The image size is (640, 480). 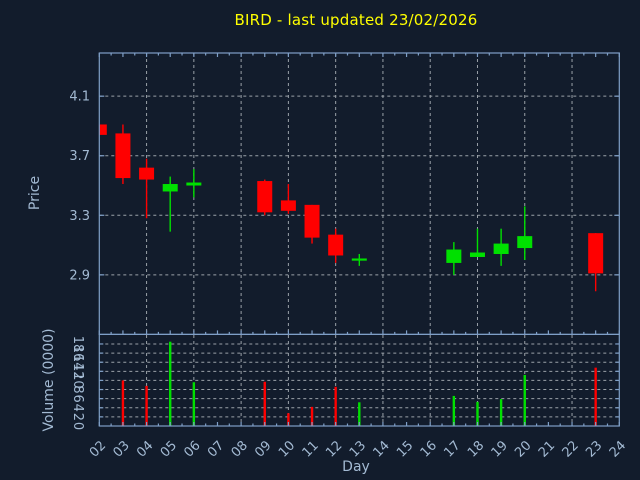 What do you see at coordinates (594, 449) in the screenshot?
I see `day-tick-label: 23` at bounding box center [594, 449].